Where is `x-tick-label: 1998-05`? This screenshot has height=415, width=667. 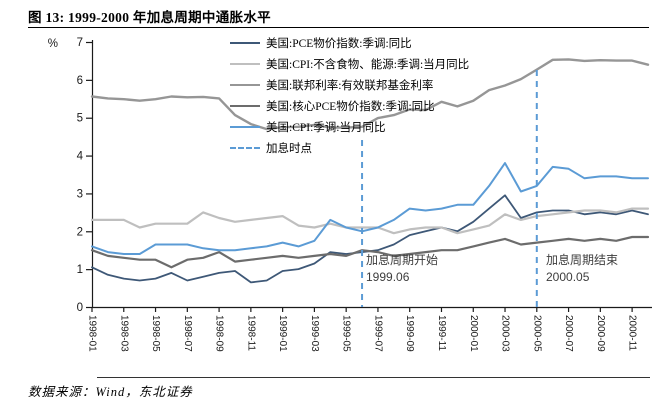 x-tick-label: 1998-05 is located at coordinates (155, 333).